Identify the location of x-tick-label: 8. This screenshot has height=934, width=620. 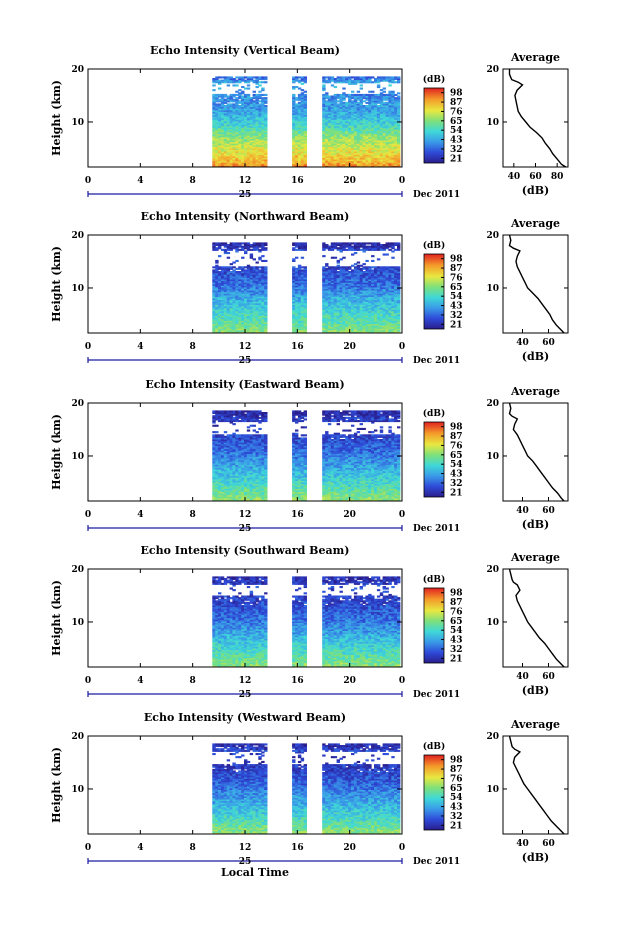
(193, 181).